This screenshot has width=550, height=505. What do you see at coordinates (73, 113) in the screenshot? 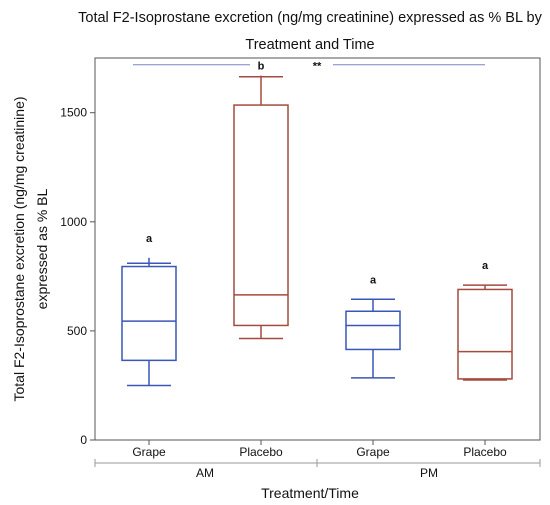
I see `y-tick-label: 1500` at bounding box center [73, 113].